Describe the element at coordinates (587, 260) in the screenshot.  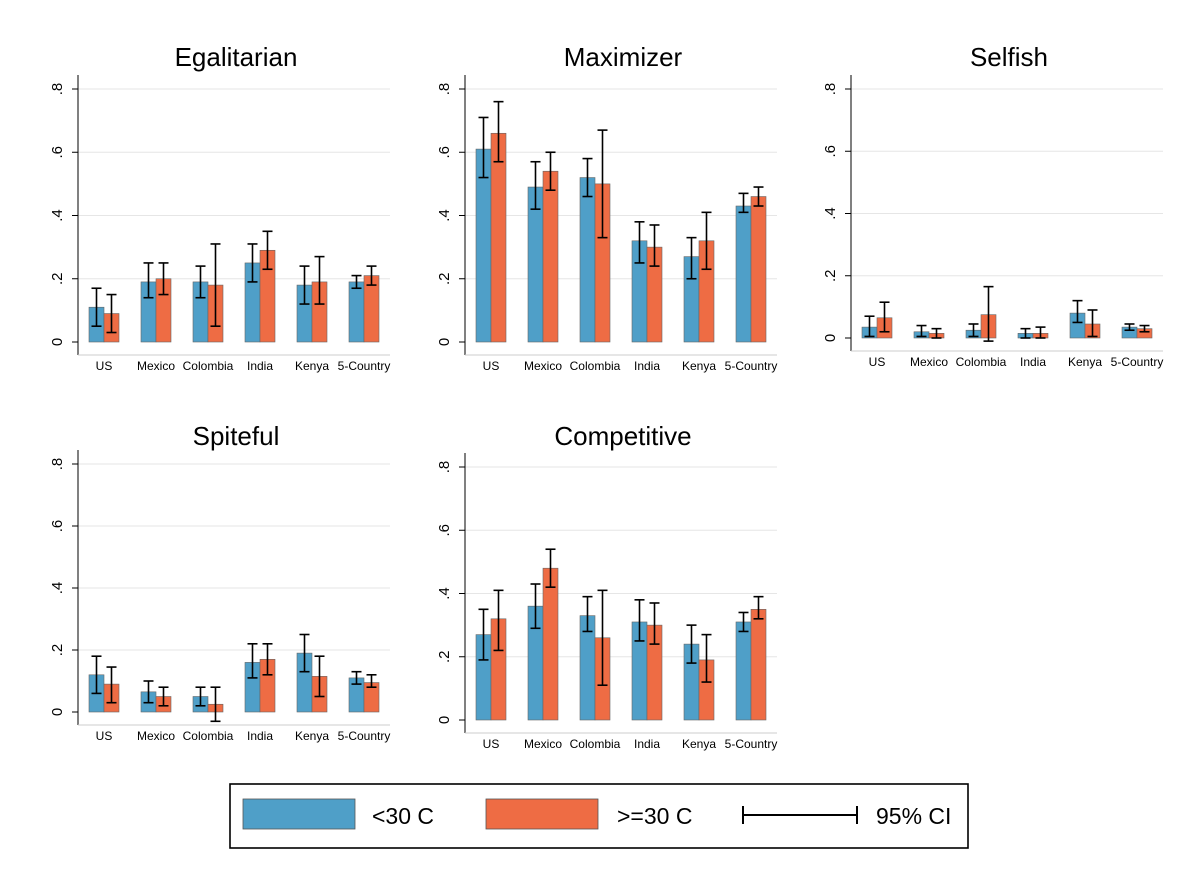
I see `bar-low-colombia` at that location.